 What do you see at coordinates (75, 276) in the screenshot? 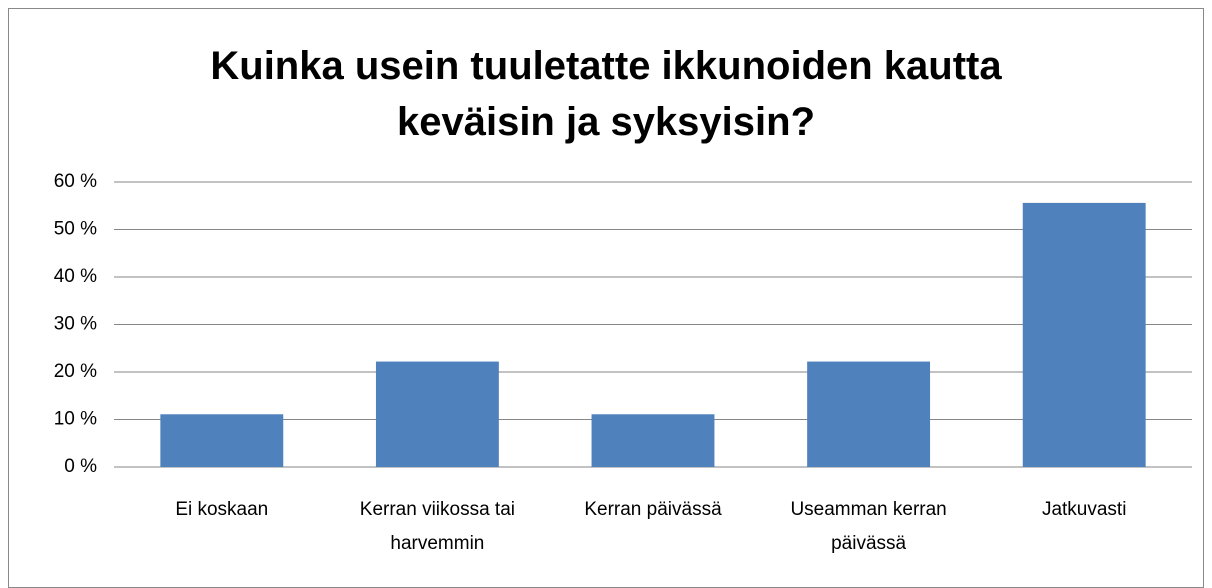
I see `y-tick-label: 40 %` at bounding box center [75, 276].